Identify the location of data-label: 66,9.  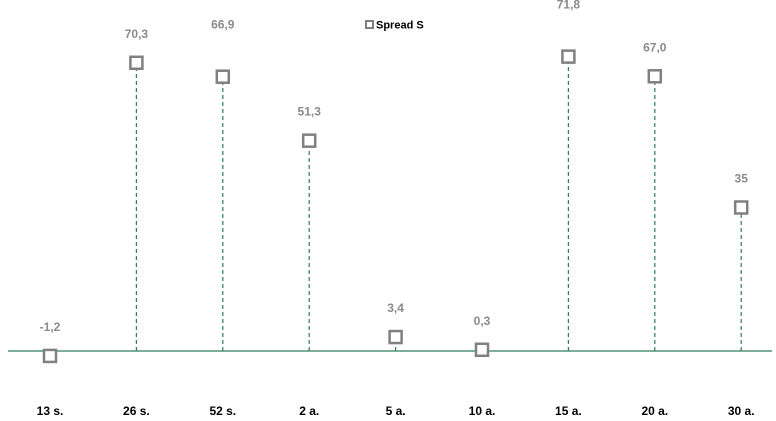
(223, 25).